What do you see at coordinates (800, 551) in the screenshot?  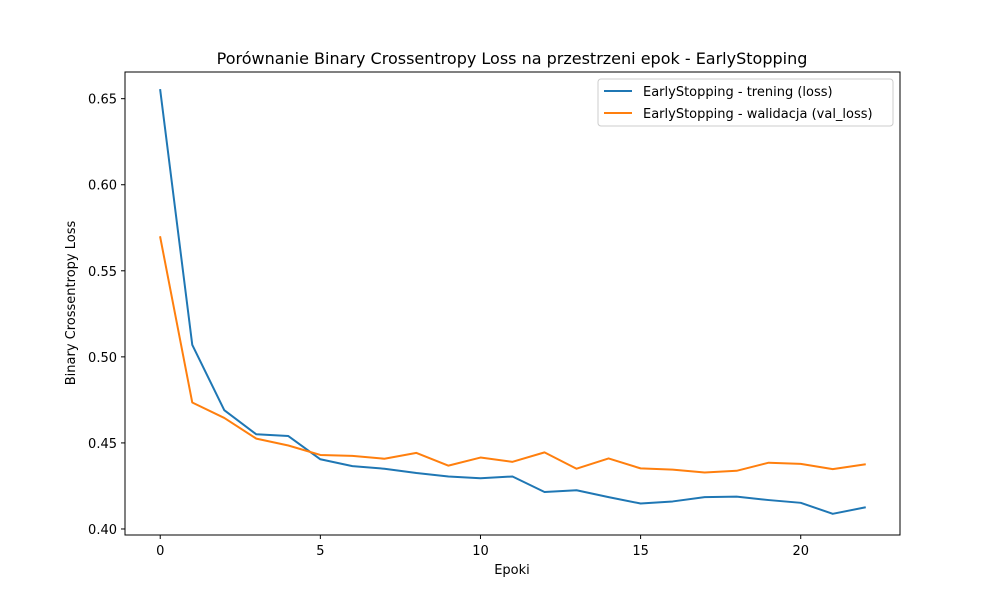 I see `x-tick-label: 20` at bounding box center [800, 551].